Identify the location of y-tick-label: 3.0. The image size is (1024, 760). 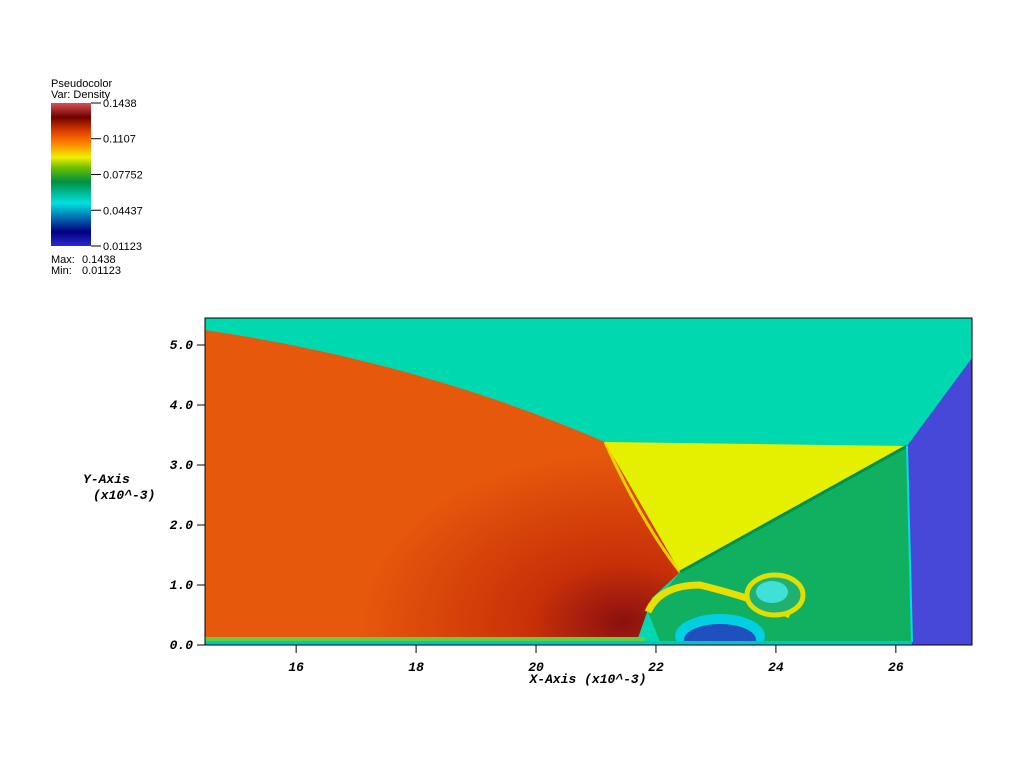
(182, 465).